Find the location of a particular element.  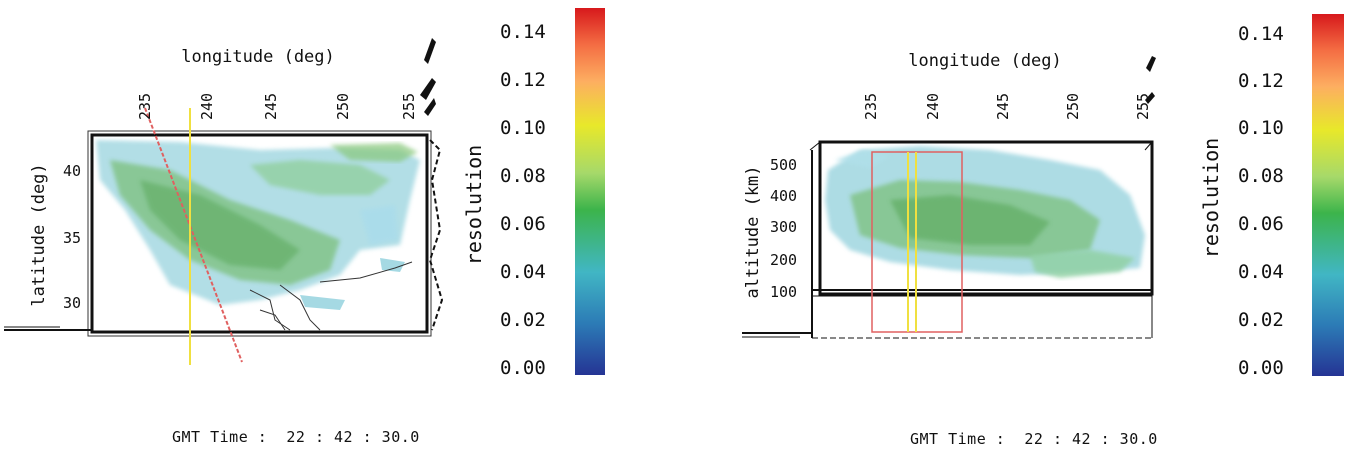

right-y-axis-label: altitude (km) is located at coordinates (753, 231).